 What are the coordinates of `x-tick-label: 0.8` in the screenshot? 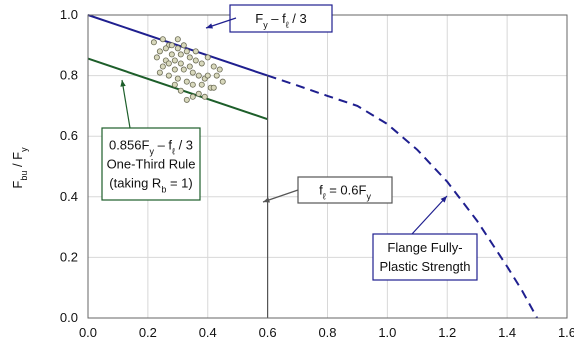 It's located at (327, 332).